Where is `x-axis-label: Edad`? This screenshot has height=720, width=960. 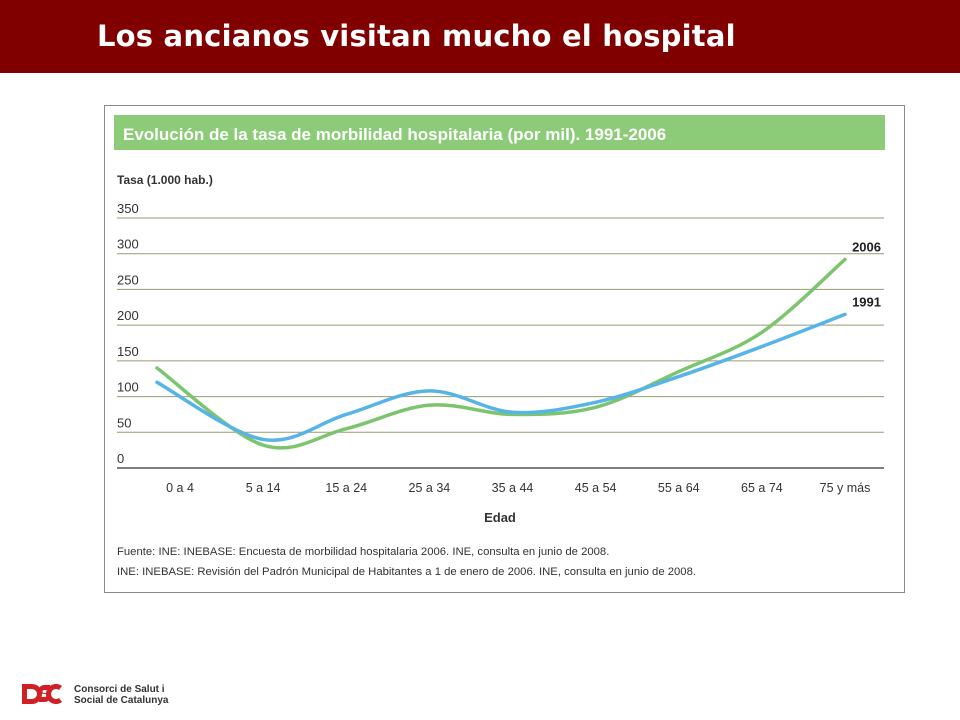
x-axis-label: Edad is located at coordinates (500, 517).